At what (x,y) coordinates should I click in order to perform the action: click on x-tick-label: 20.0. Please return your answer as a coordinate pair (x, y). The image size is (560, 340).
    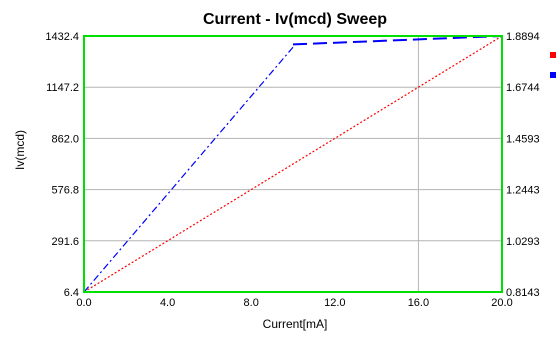
    Looking at the image, I should click on (501, 303).